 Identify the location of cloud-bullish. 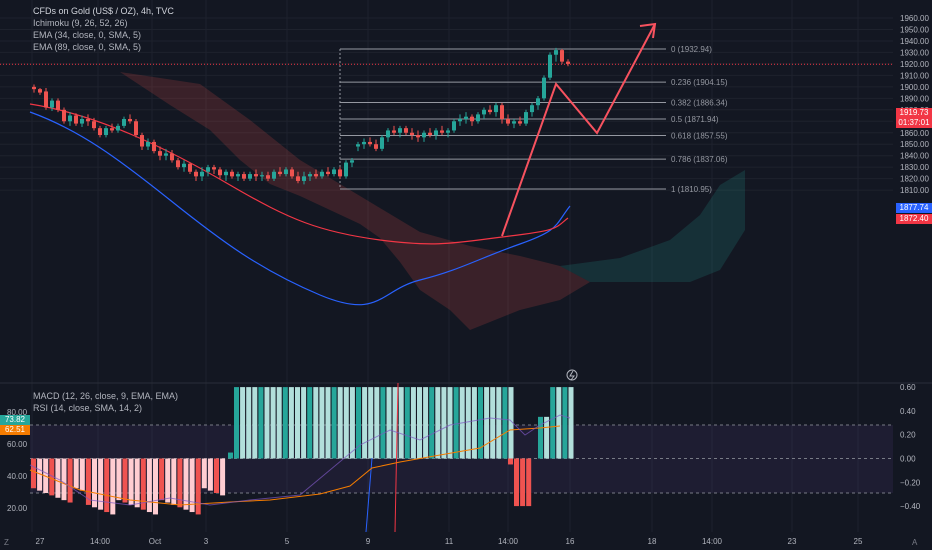
(652, 226).